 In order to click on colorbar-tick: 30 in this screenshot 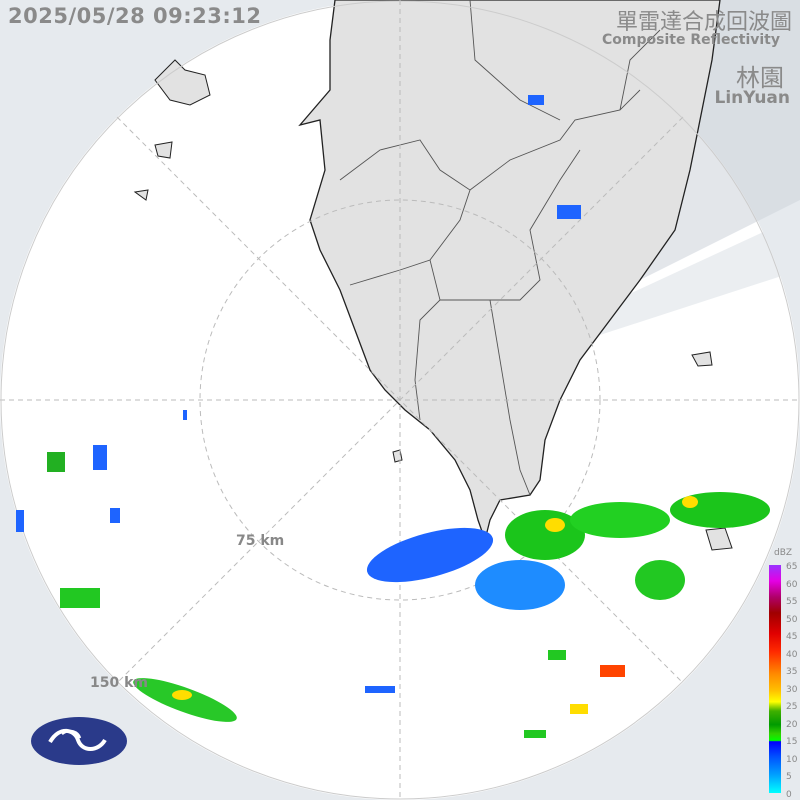, I will do `click(792, 689)`.